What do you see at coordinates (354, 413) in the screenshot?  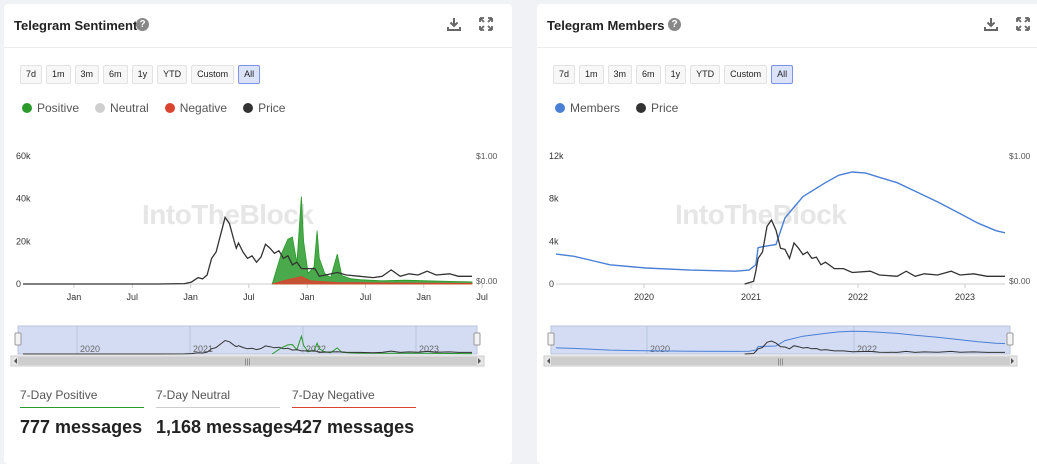 I see `stat-7-day-negative: 7-Day Negative 427 messages` at bounding box center [354, 413].